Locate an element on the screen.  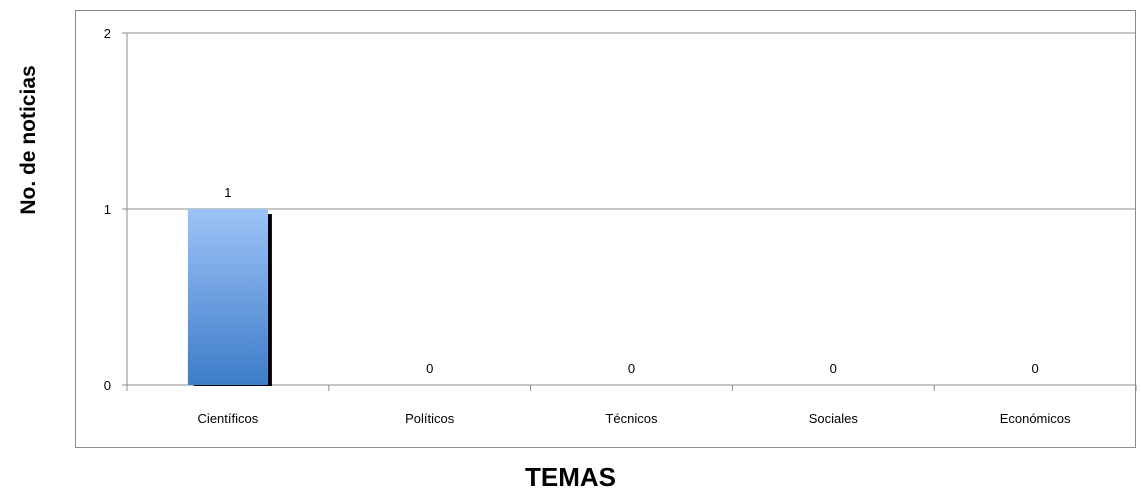
x-axis-title: TEMAS is located at coordinates (570, 477).